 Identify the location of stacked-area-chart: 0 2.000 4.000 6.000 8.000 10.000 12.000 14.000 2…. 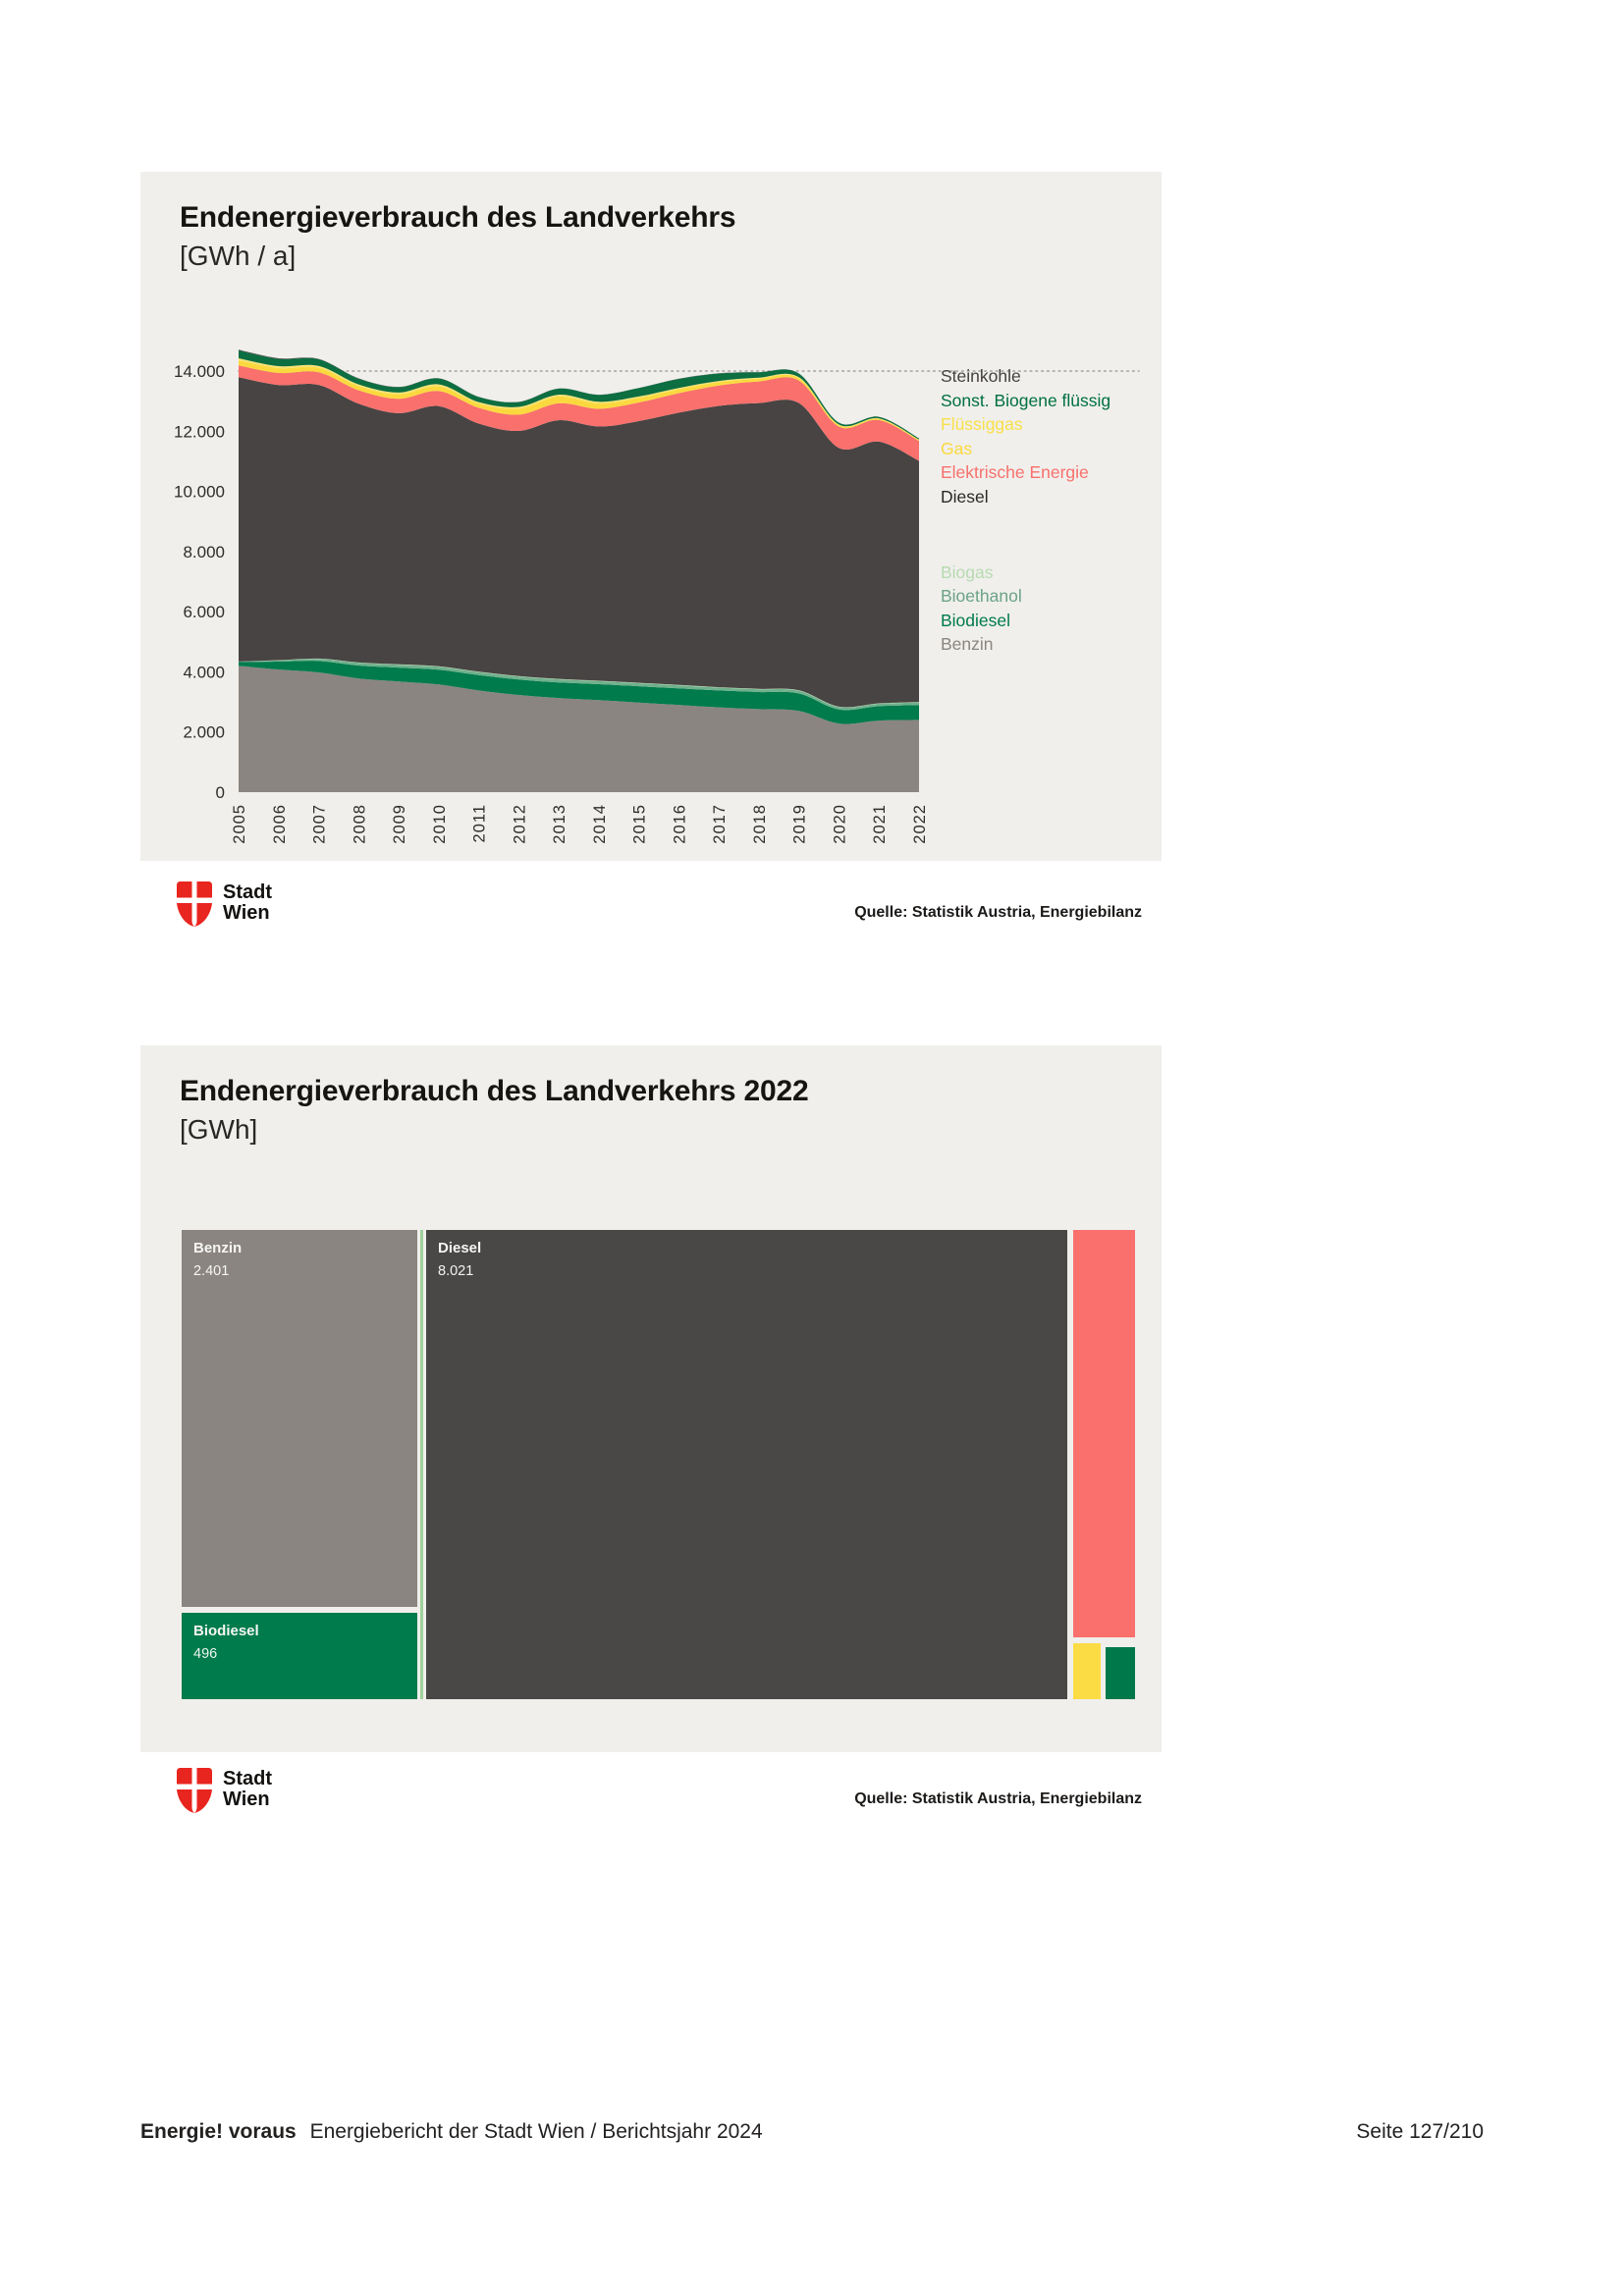
(651, 590).